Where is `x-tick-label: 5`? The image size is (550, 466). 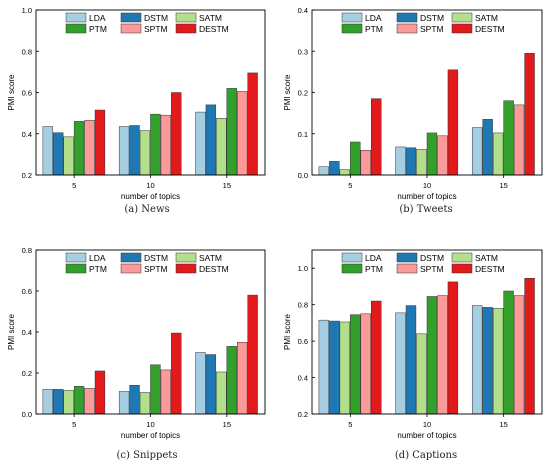
x-tick-label: 5 is located at coordinates (74, 185).